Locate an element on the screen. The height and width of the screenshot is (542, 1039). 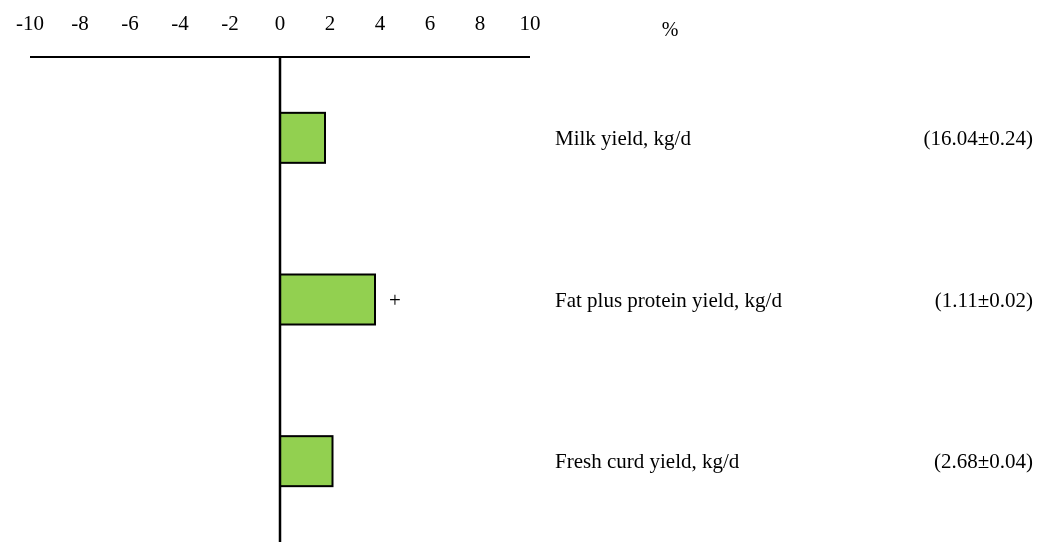
y-tick-label: Fat plus protein yield, kg/d is located at coordinates (669, 299).